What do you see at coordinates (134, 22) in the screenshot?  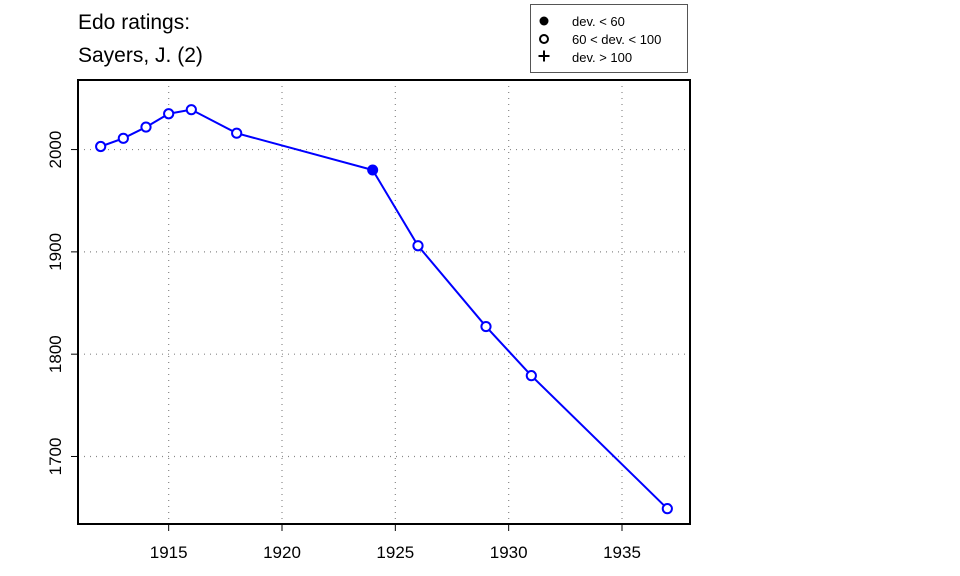 I see `chart-title-line-1: Edo ratings:` at bounding box center [134, 22].